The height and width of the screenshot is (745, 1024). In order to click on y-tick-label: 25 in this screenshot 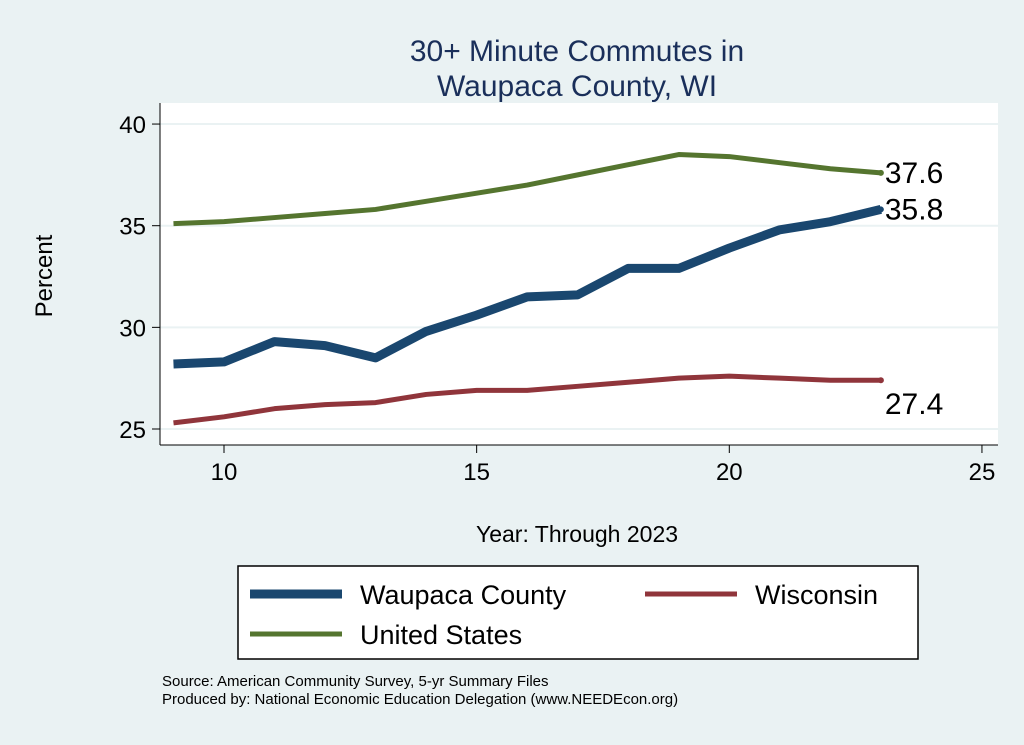, I will do `click(132, 430)`.